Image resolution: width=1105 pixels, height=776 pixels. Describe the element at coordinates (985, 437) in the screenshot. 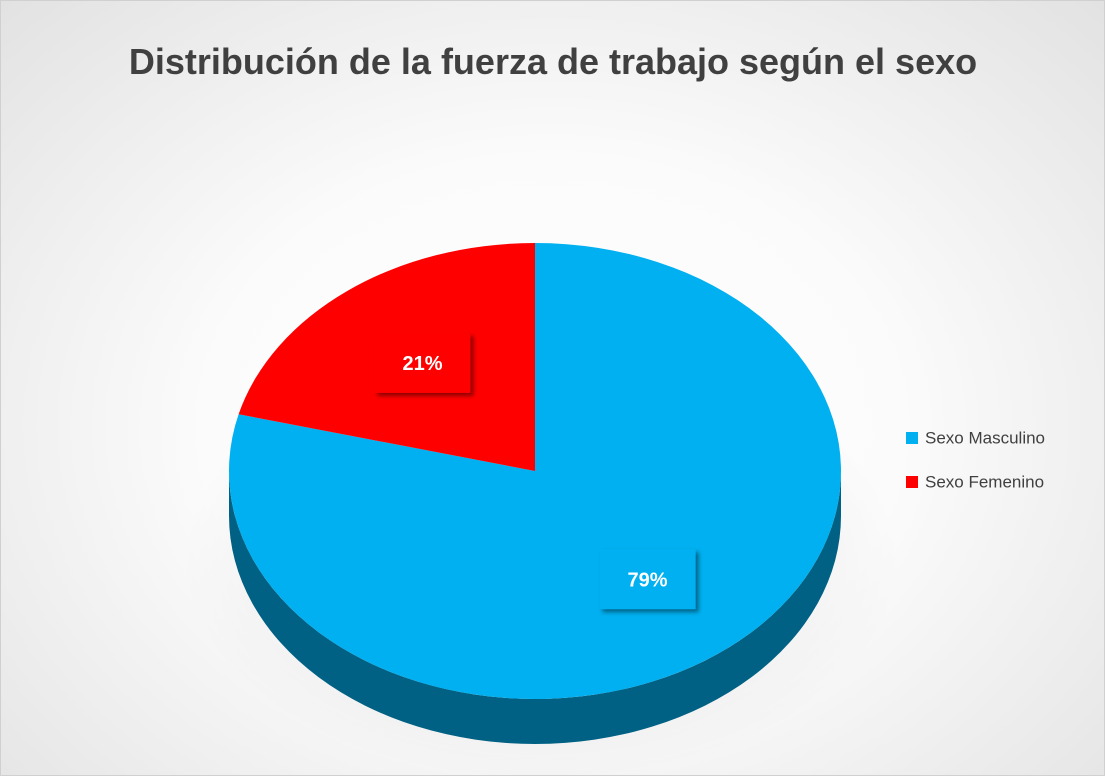

I see `legend-label: Sexo Masculino` at that location.